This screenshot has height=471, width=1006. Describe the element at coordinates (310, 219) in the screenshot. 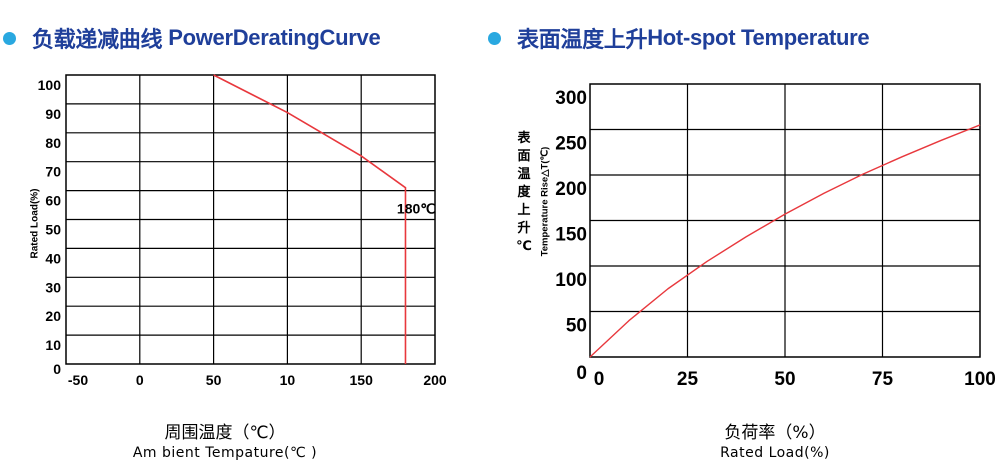

I see `derating-curve-line` at that location.